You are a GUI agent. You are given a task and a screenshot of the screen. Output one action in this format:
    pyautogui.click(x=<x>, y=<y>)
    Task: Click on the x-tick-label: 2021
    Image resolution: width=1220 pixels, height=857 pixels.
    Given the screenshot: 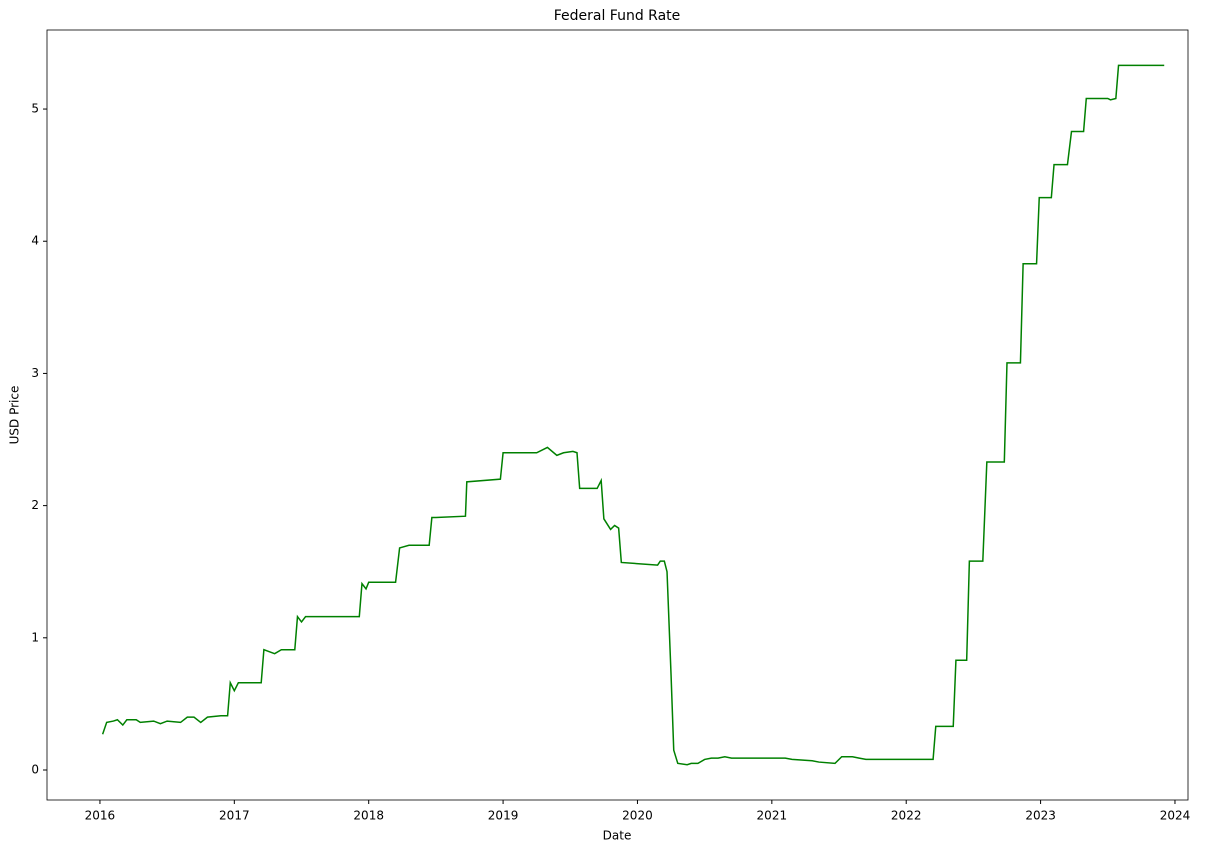 What is the action you would take?
    pyautogui.click(x=772, y=816)
    